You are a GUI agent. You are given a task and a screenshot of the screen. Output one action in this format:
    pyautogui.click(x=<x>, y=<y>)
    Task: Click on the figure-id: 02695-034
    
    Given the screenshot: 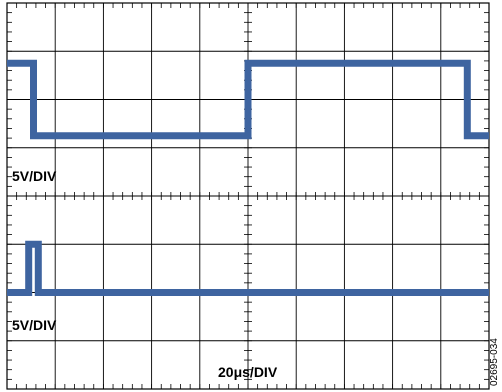 What is the action you would take?
    pyautogui.click(x=494, y=362)
    